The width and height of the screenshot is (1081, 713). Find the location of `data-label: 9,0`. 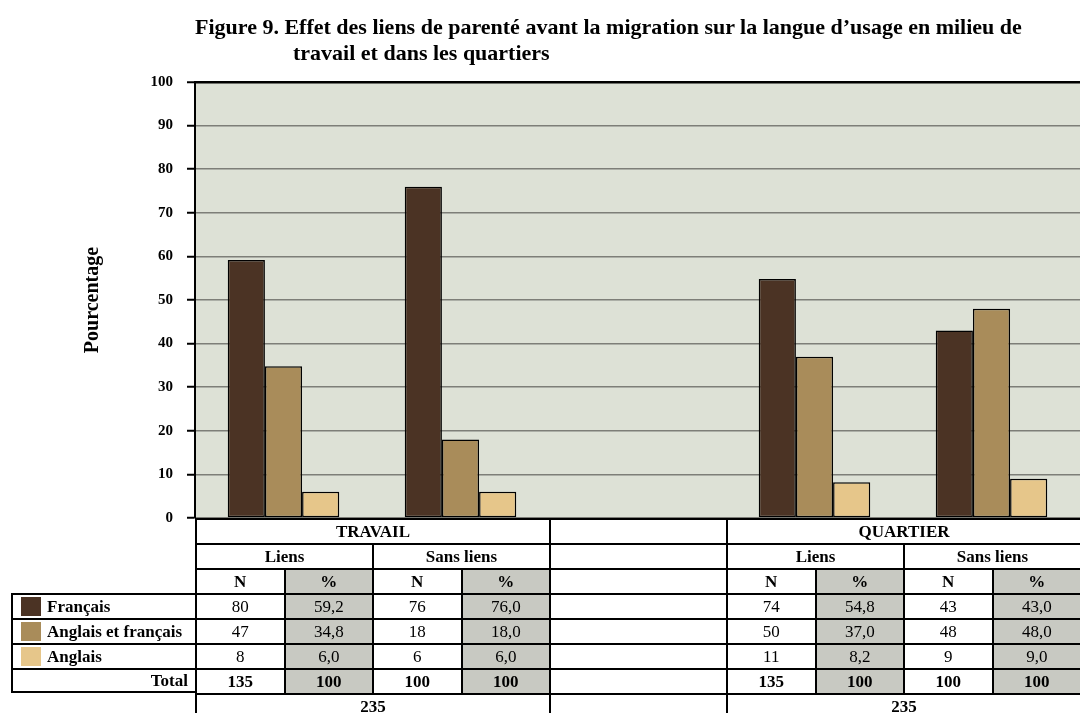

data-label: 9,0 is located at coordinates (1035, 655).